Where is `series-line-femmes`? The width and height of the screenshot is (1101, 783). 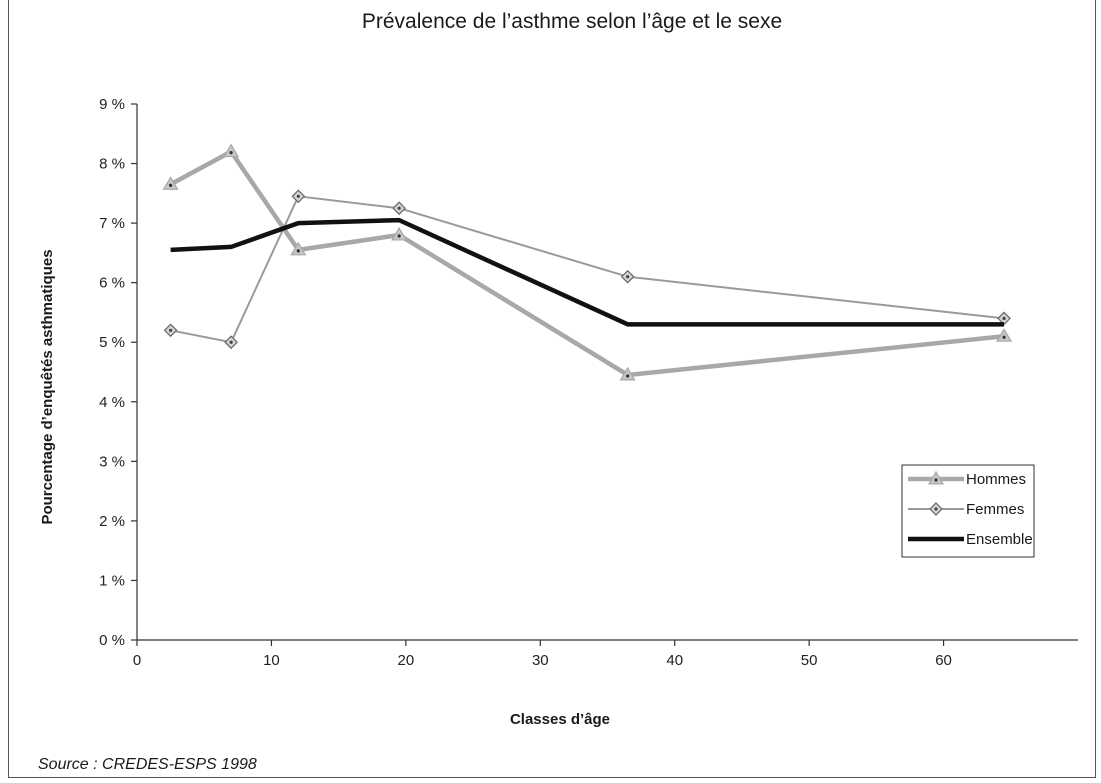 series-line-femmes is located at coordinates (587, 269).